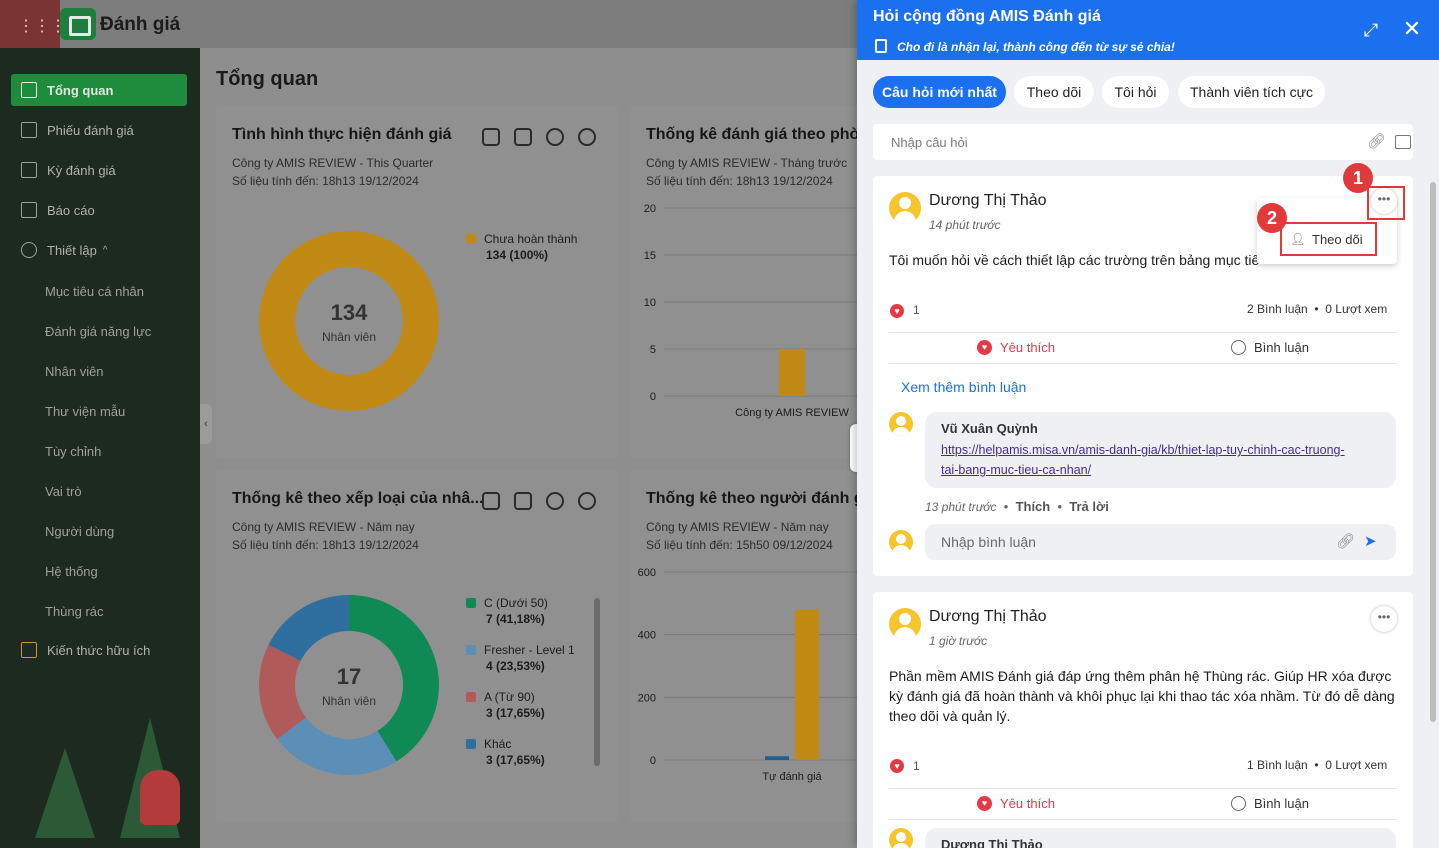 This screenshot has width=1439, height=848. I want to click on y-tick-label: 10, so click(650, 303).